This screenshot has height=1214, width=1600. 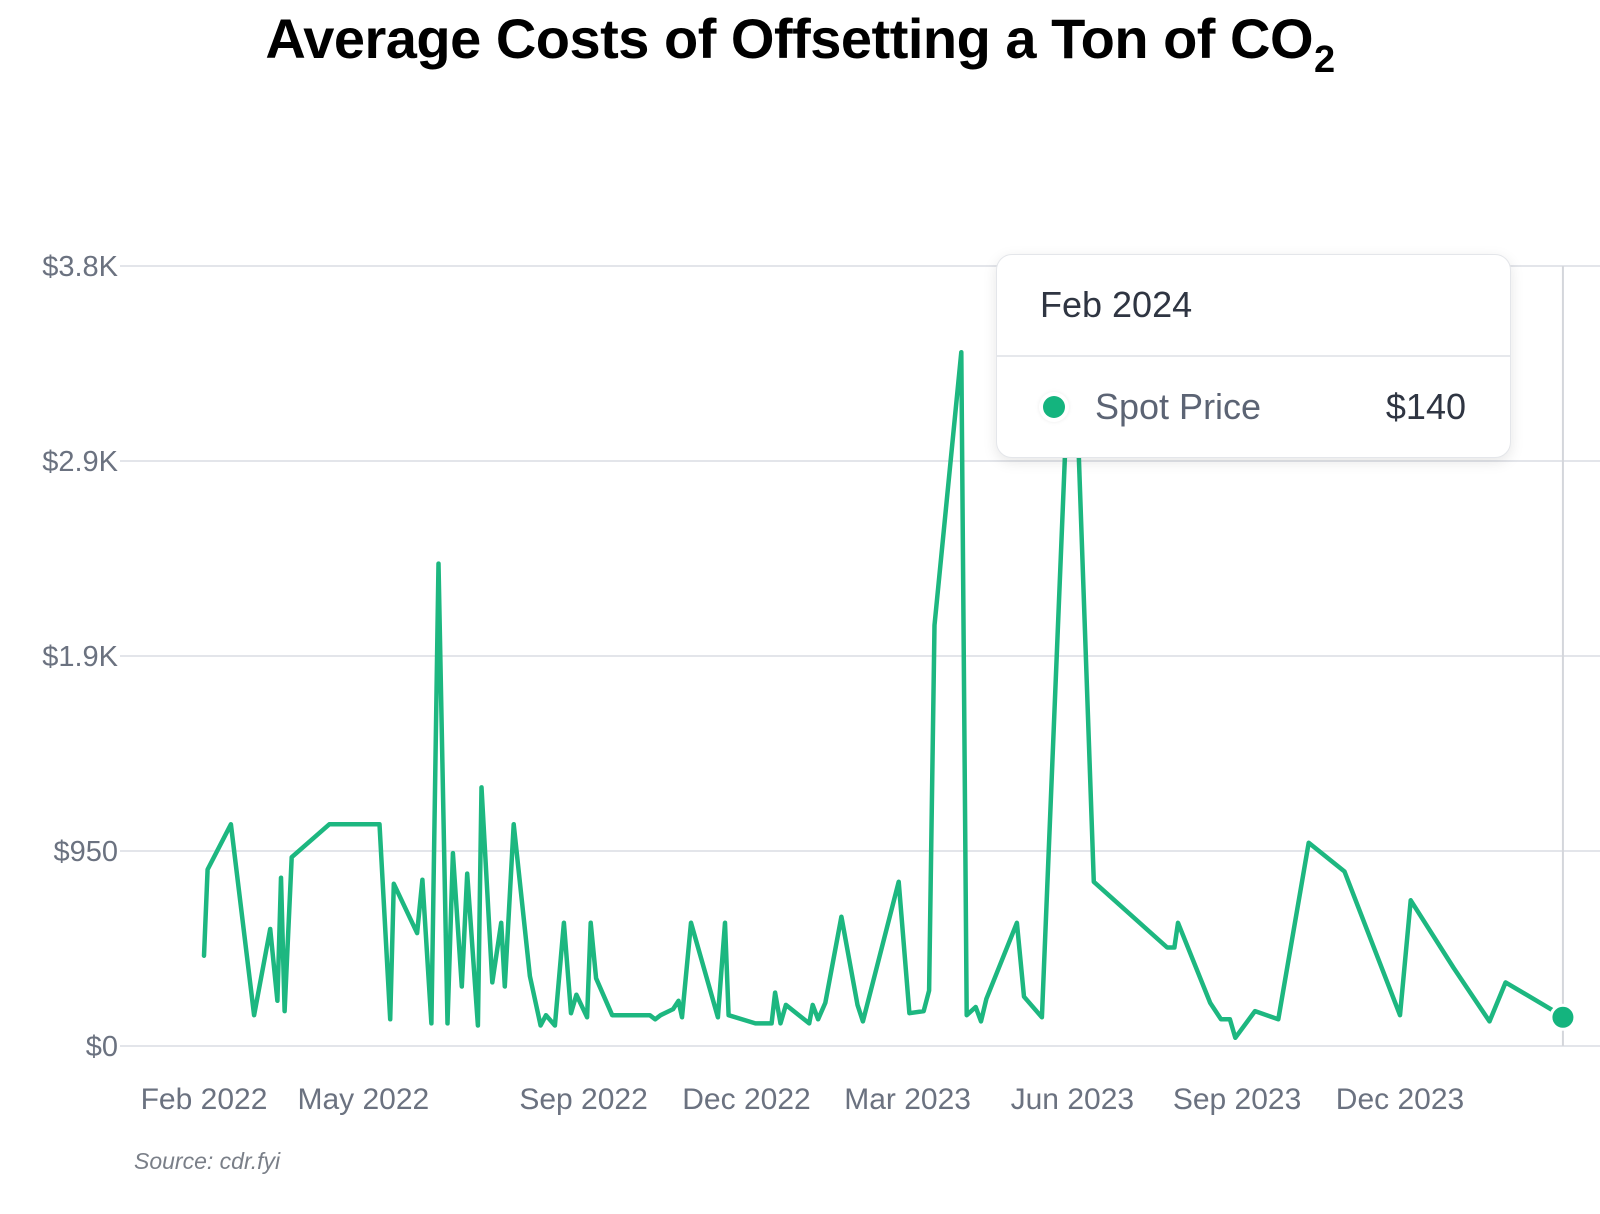 I want to click on x-tick-label: Jun 2023, so click(x=1072, y=1099).